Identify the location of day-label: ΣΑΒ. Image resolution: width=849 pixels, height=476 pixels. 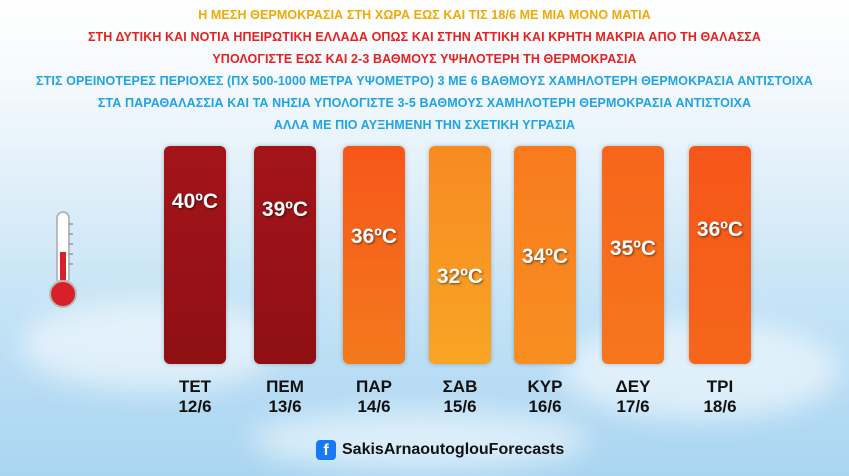
(460, 386).